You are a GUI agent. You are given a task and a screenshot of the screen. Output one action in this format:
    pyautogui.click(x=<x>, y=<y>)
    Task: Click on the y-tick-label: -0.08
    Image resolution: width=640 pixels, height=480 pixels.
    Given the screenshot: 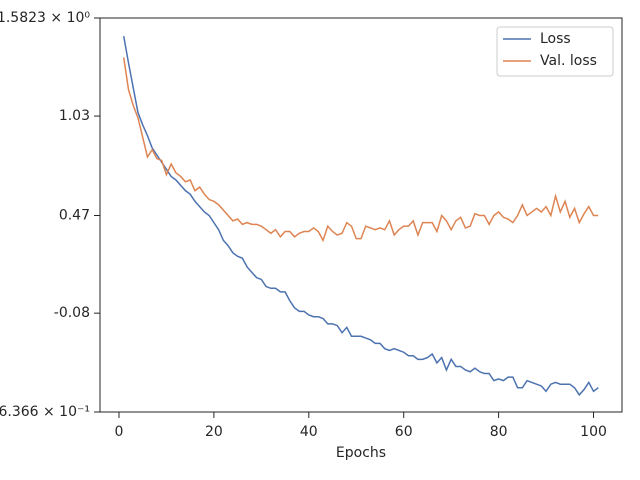 What is the action you would take?
    pyautogui.click(x=72, y=313)
    